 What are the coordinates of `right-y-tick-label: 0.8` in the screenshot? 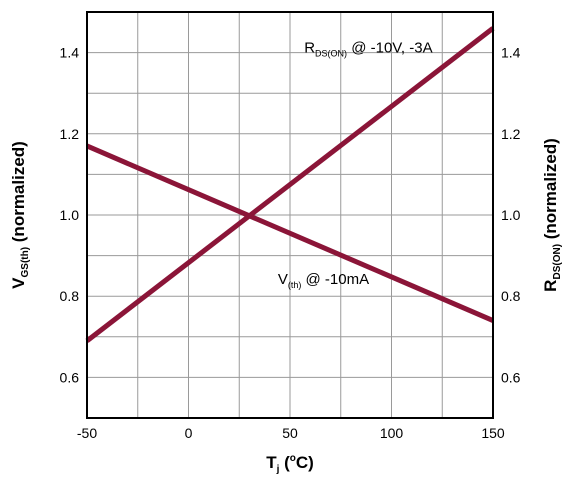 It's located at (511, 296).